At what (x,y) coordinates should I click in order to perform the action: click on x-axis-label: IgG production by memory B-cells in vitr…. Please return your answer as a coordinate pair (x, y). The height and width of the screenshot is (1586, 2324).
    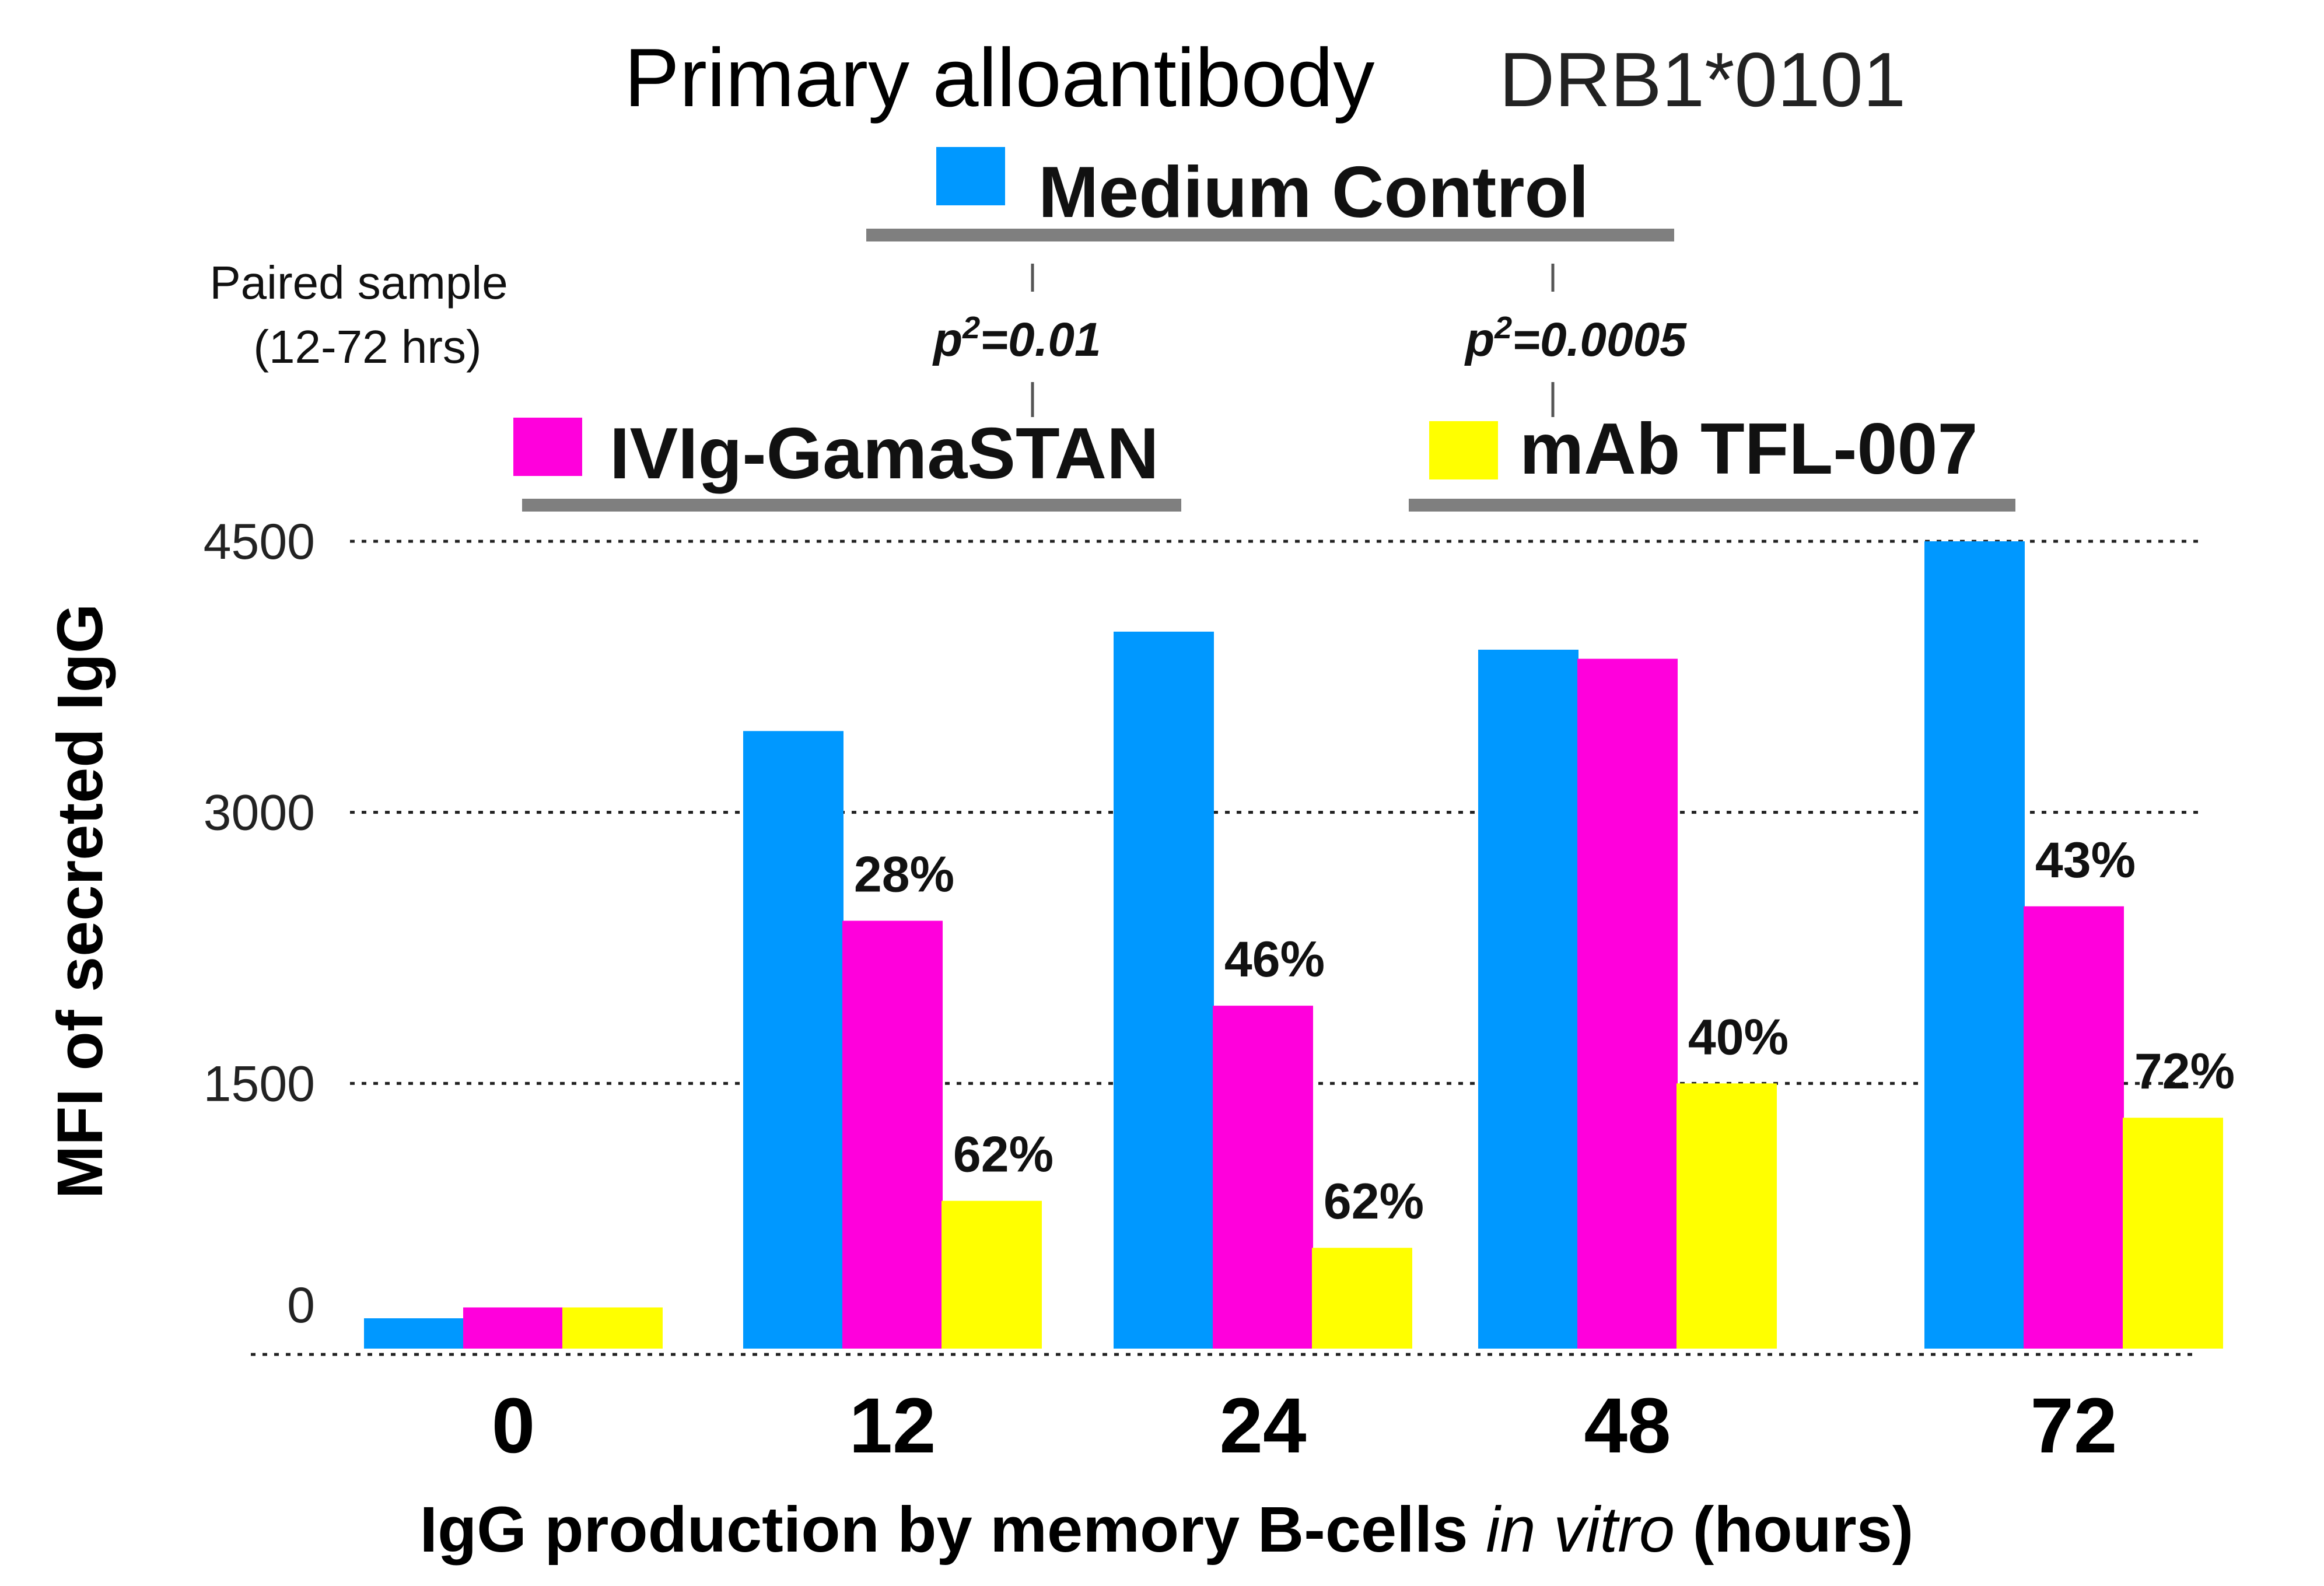
    Looking at the image, I should click on (1167, 1530).